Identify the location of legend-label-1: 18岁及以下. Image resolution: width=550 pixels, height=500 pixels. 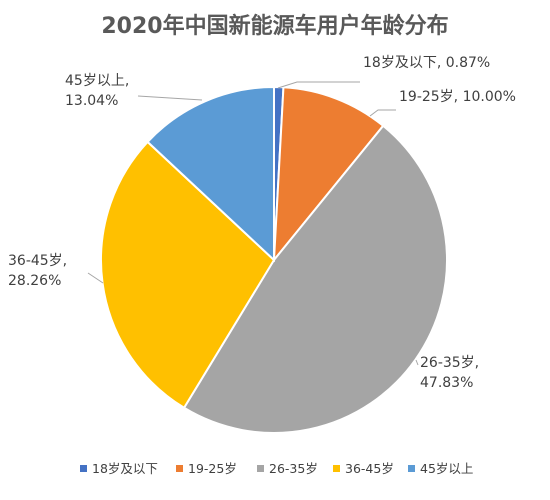
(125, 468).